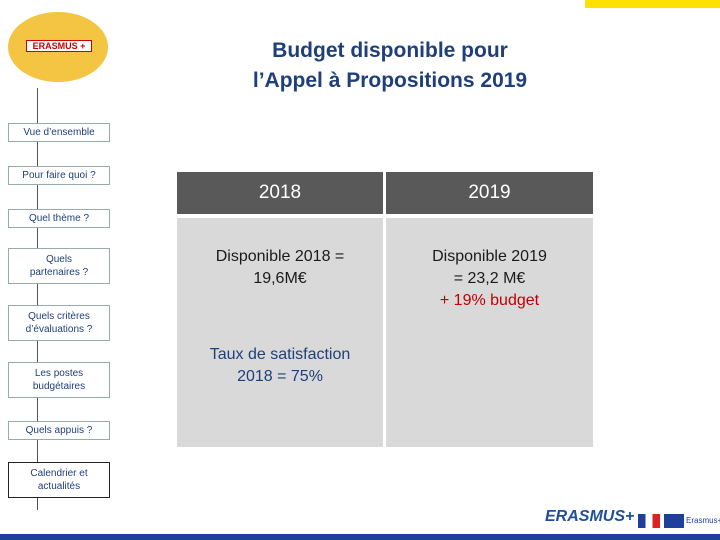  Describe the element at coordinates (59, 480) in the screenshot. I see `nav-item: Calendrier et actualités` at that location.